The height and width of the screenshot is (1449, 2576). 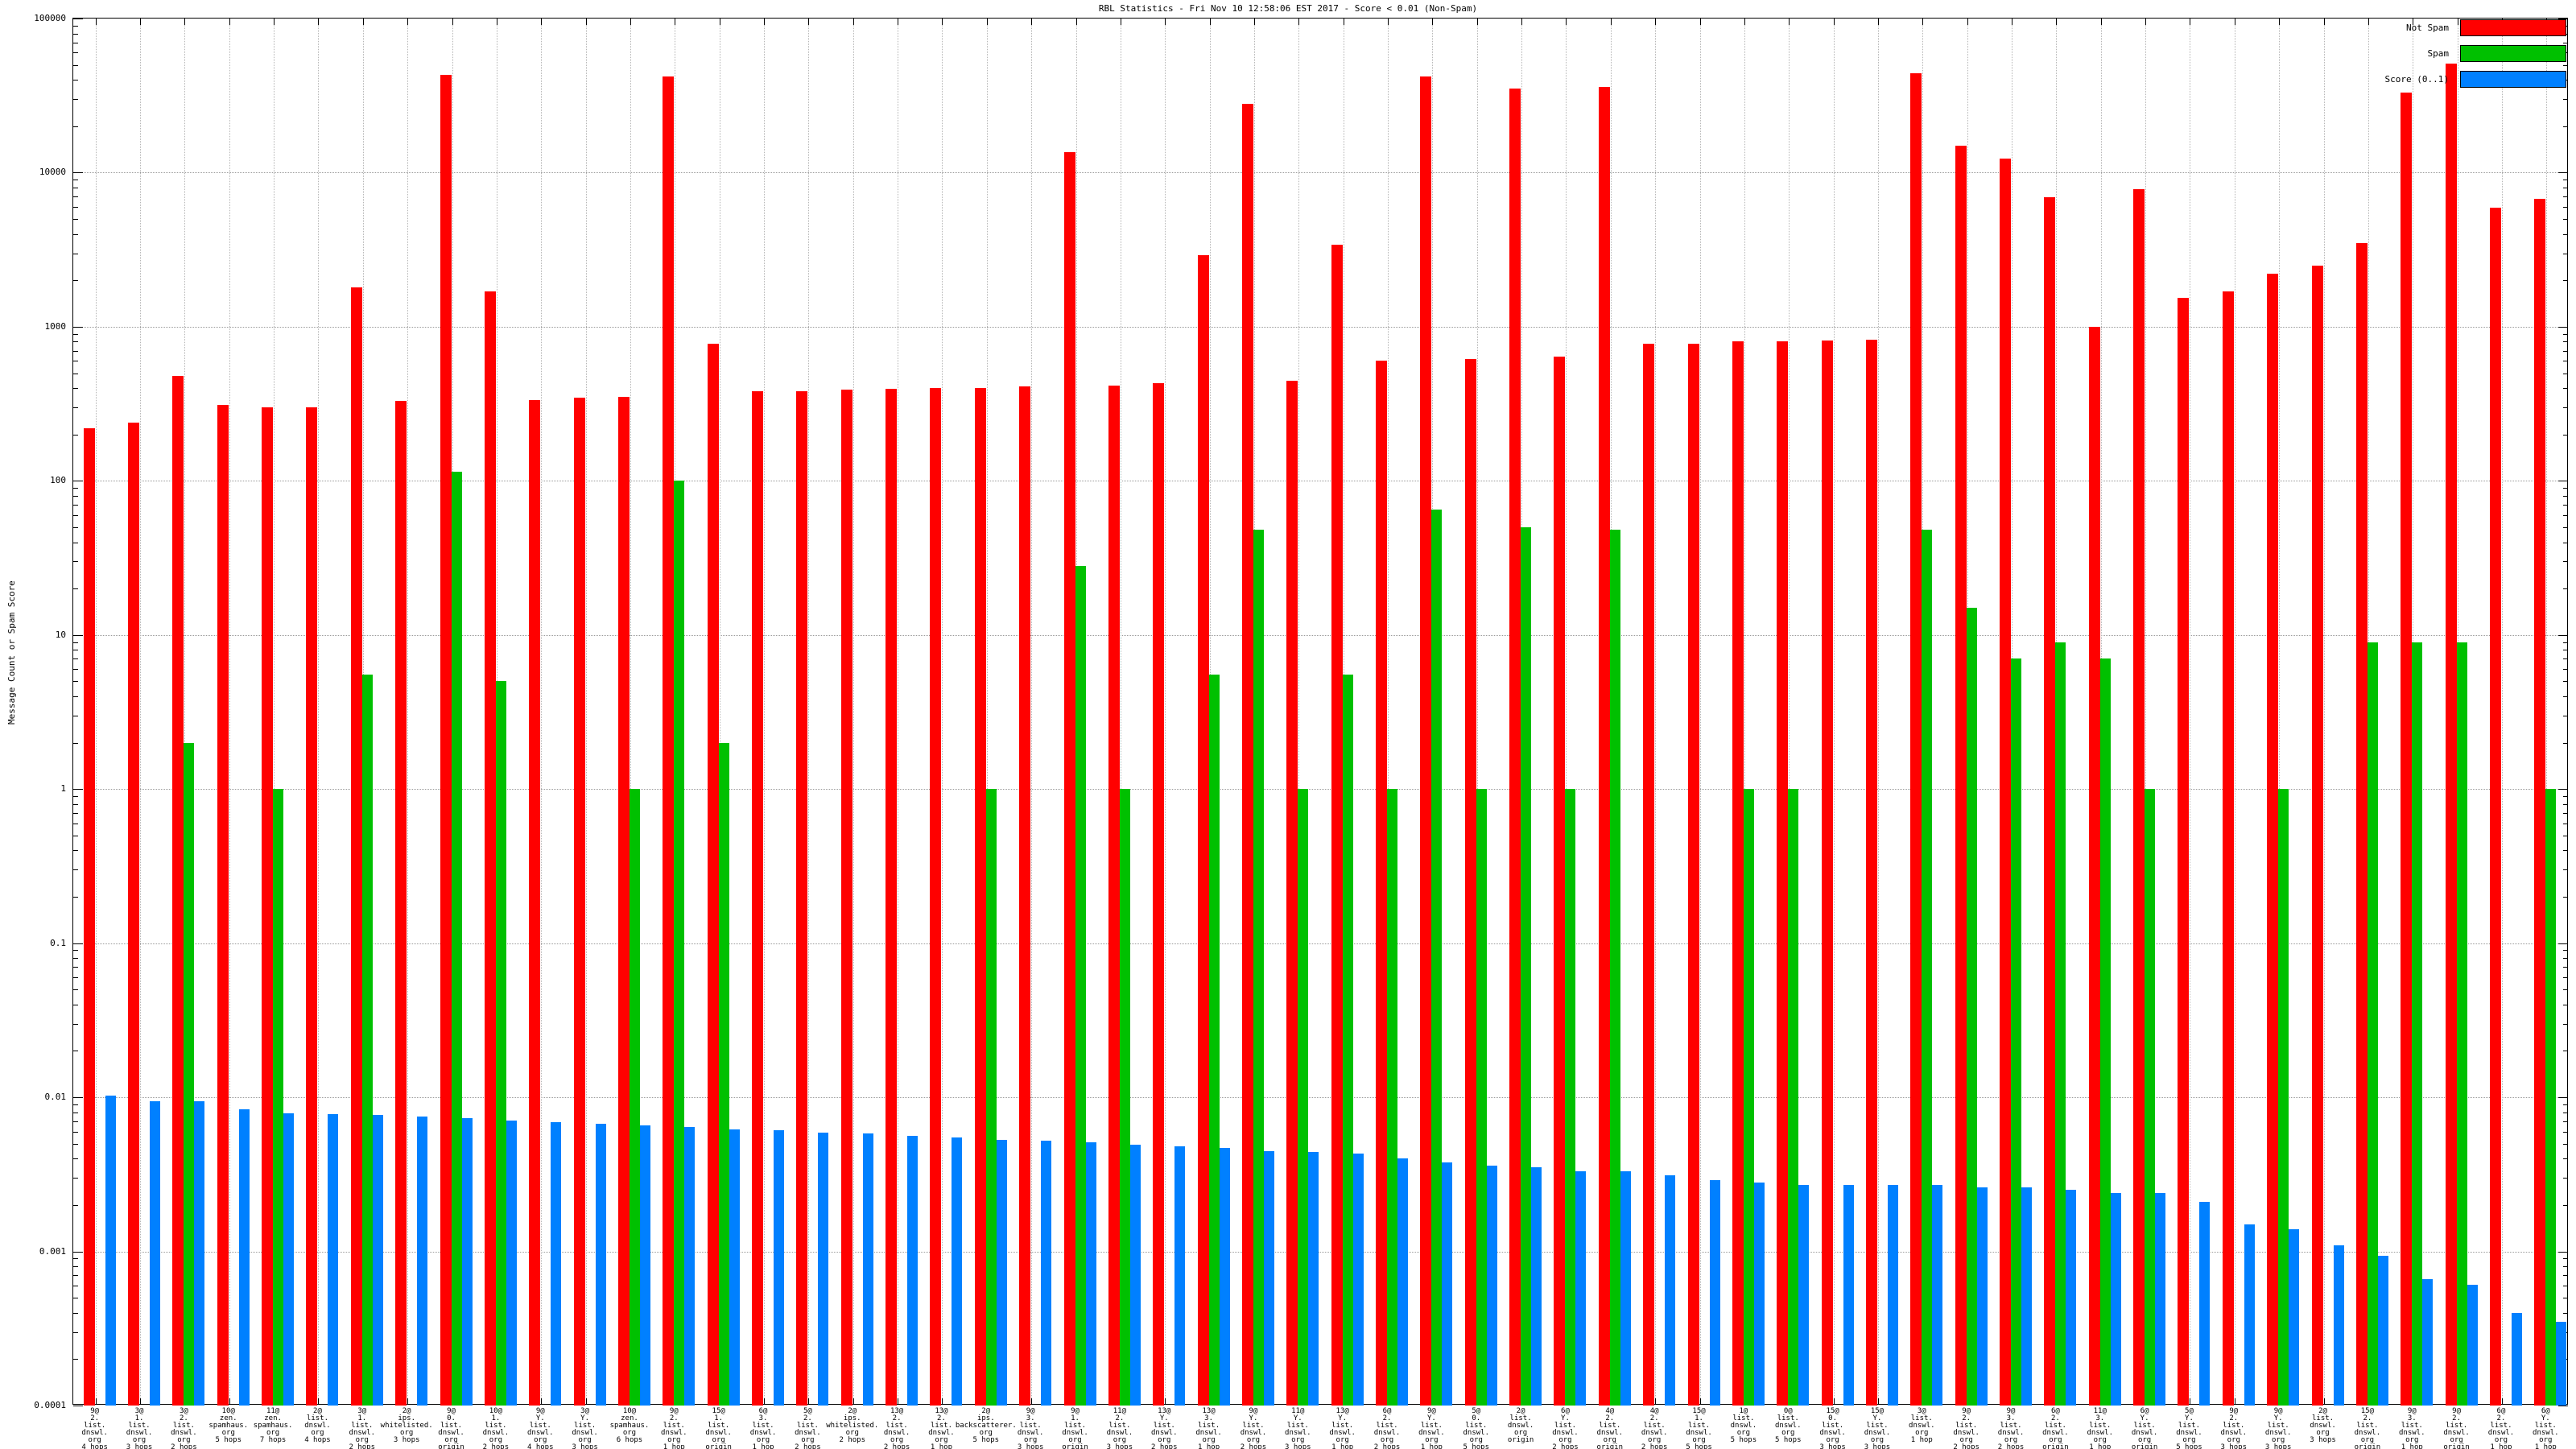 What do you see at coordinates (2475, 53) in the screenshot?
I see `legend-entry: Spam` at bounding box center [2475, 53].